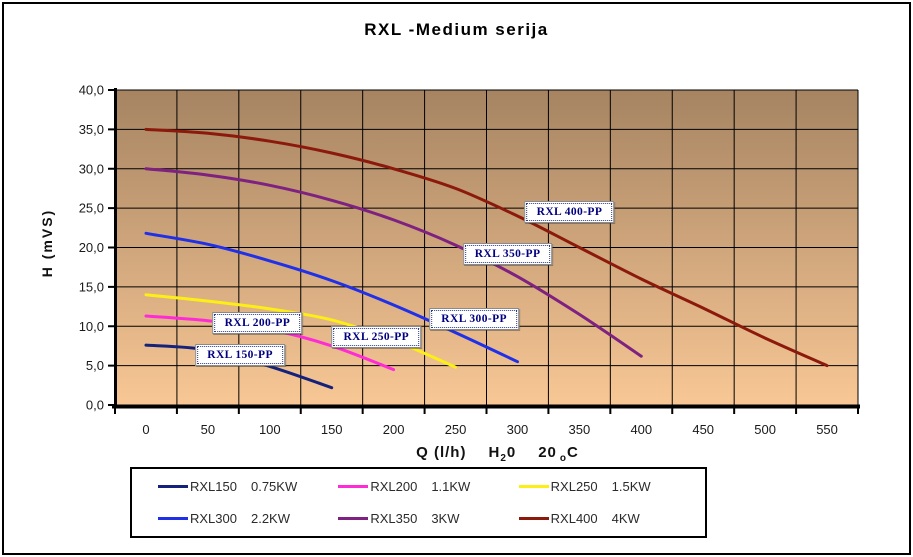 This screenshot has width=913, height=557. I want to click on legend-series-power: 1.1KW, so click(451, 487).